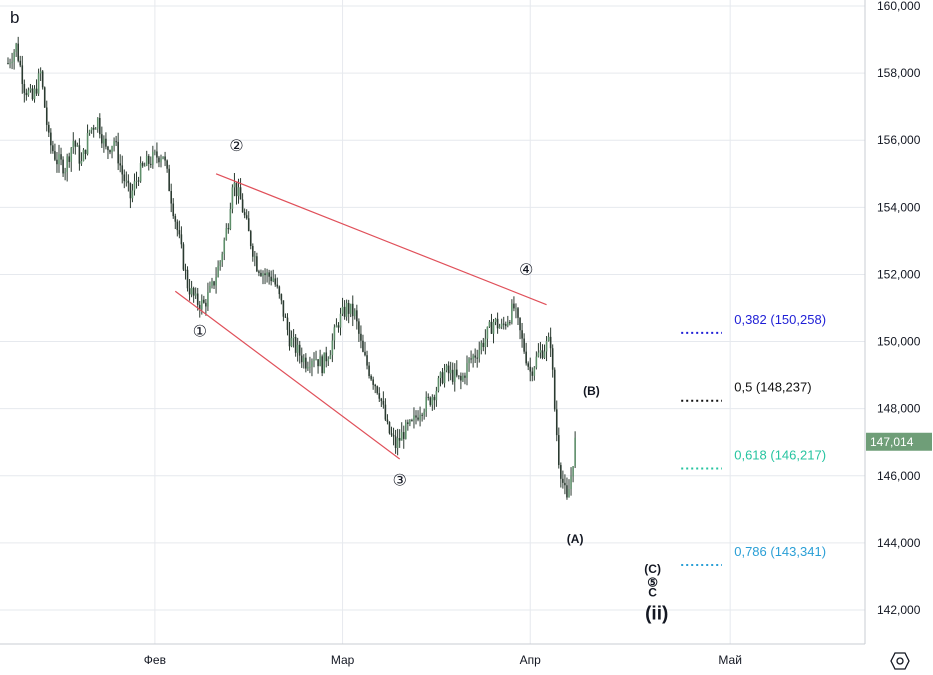  Describe the element at coordinates (900, 661) in the screenshot. I see `chart-settings-button` at that location.